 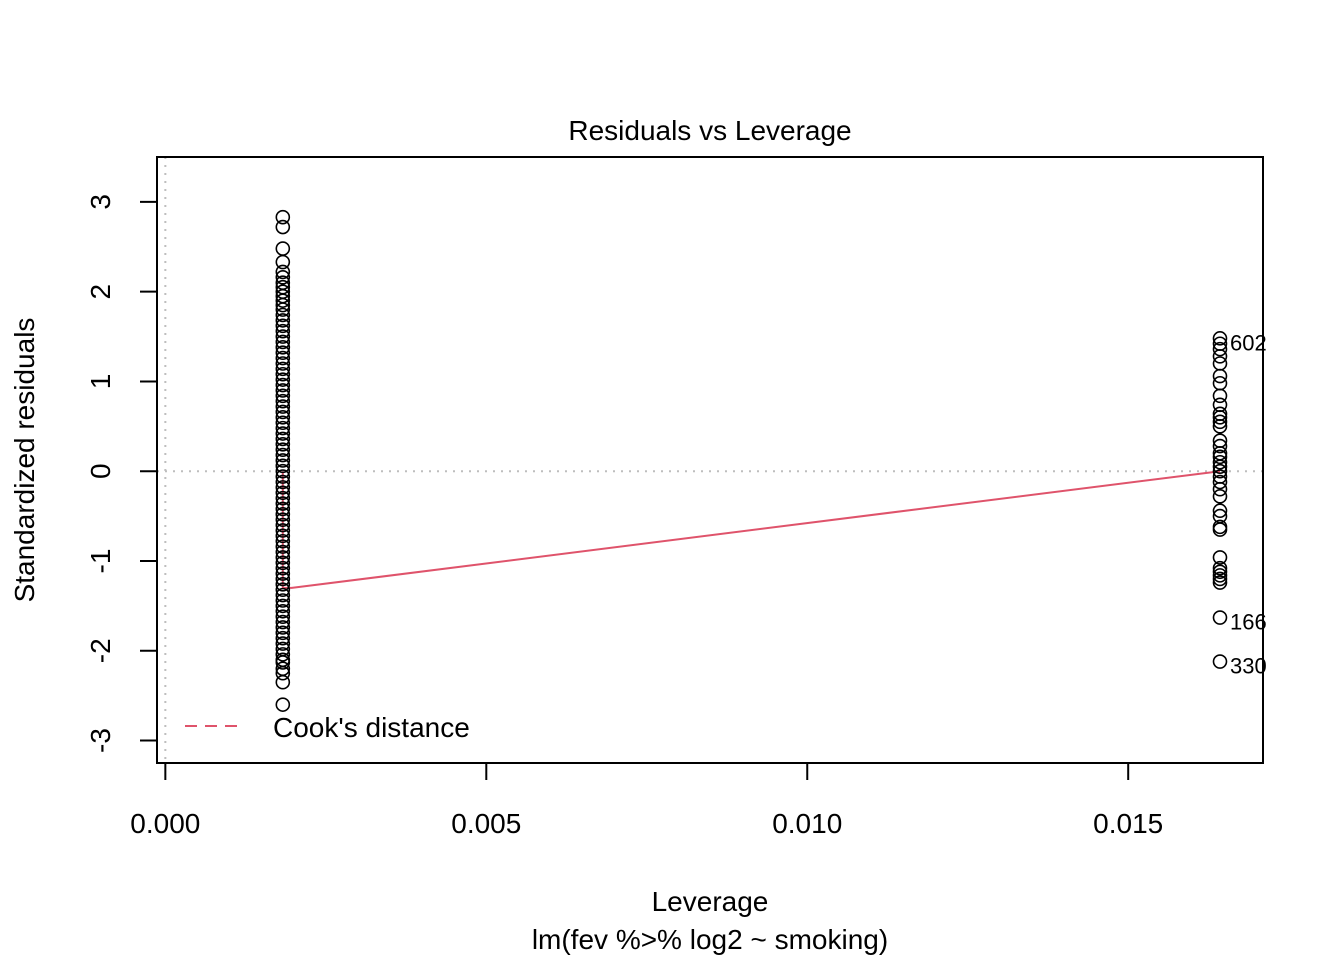 I want to click on x-tick-label: 0.000, so click(x=165, y=823).